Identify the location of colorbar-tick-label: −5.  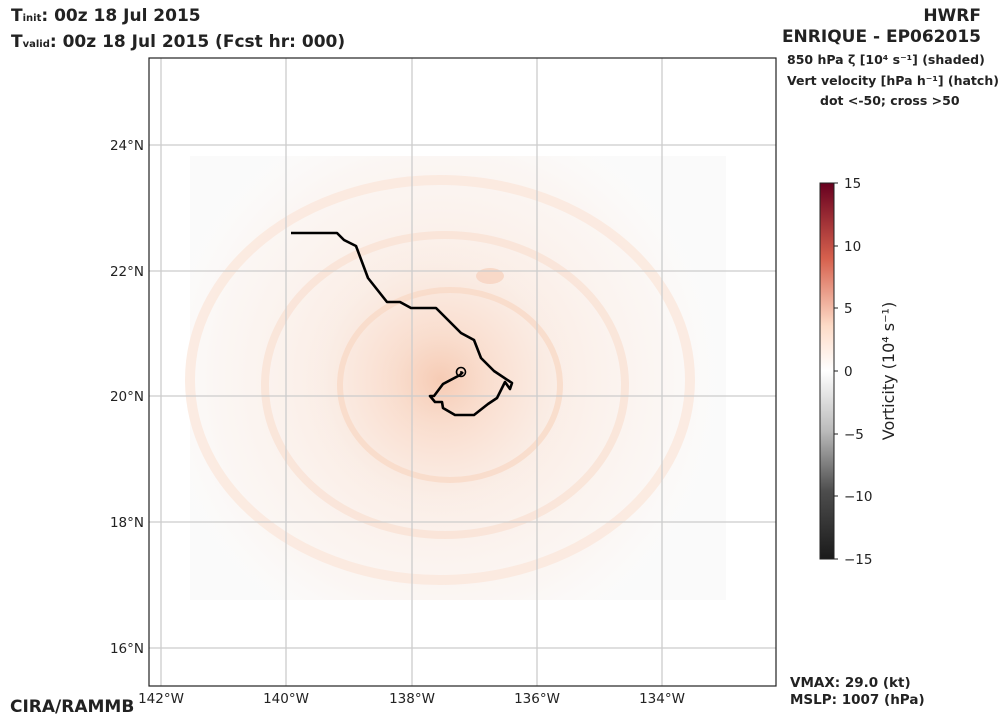
(854, 435).